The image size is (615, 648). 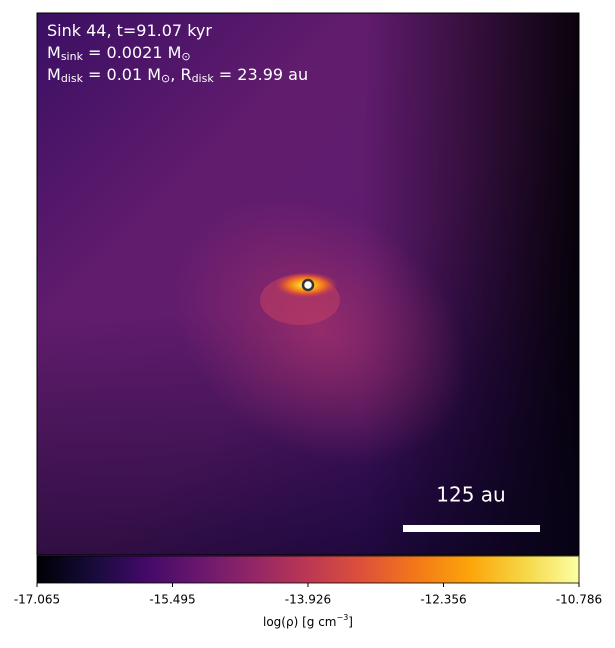 I want to click on superscript: −3, so click(x=343, y=617).